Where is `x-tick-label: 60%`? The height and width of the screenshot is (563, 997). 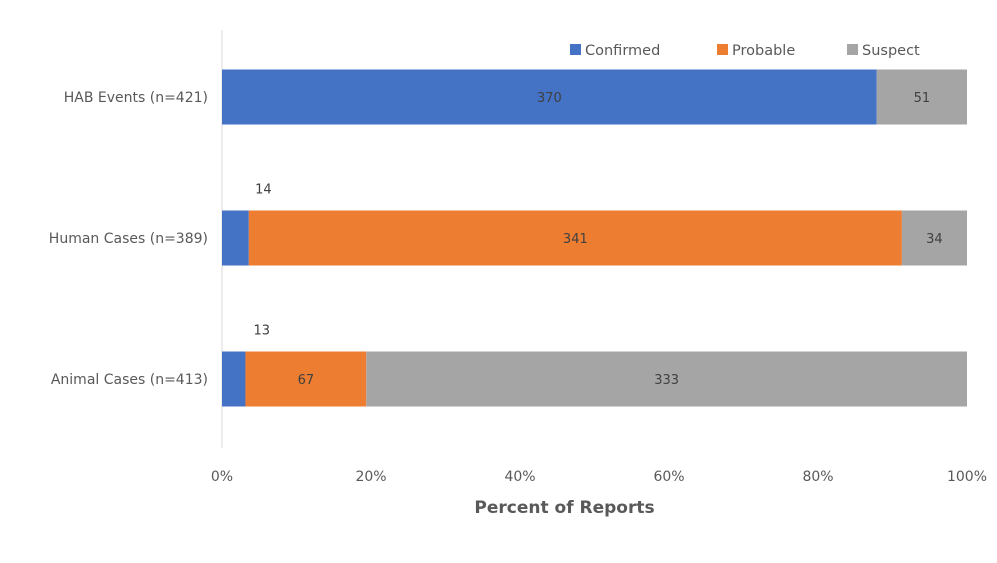
x-tick-label: 60% is located at coordinates (668, 477).